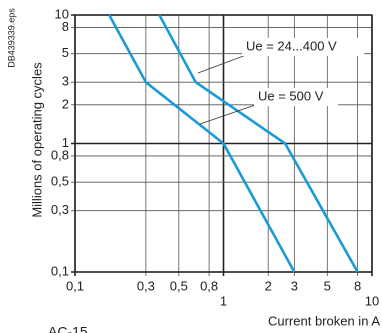  What do you see at coordinates (65, 103) in the screenshot?
I see `y-tick-label: 2` at bounding box center [65, 103].